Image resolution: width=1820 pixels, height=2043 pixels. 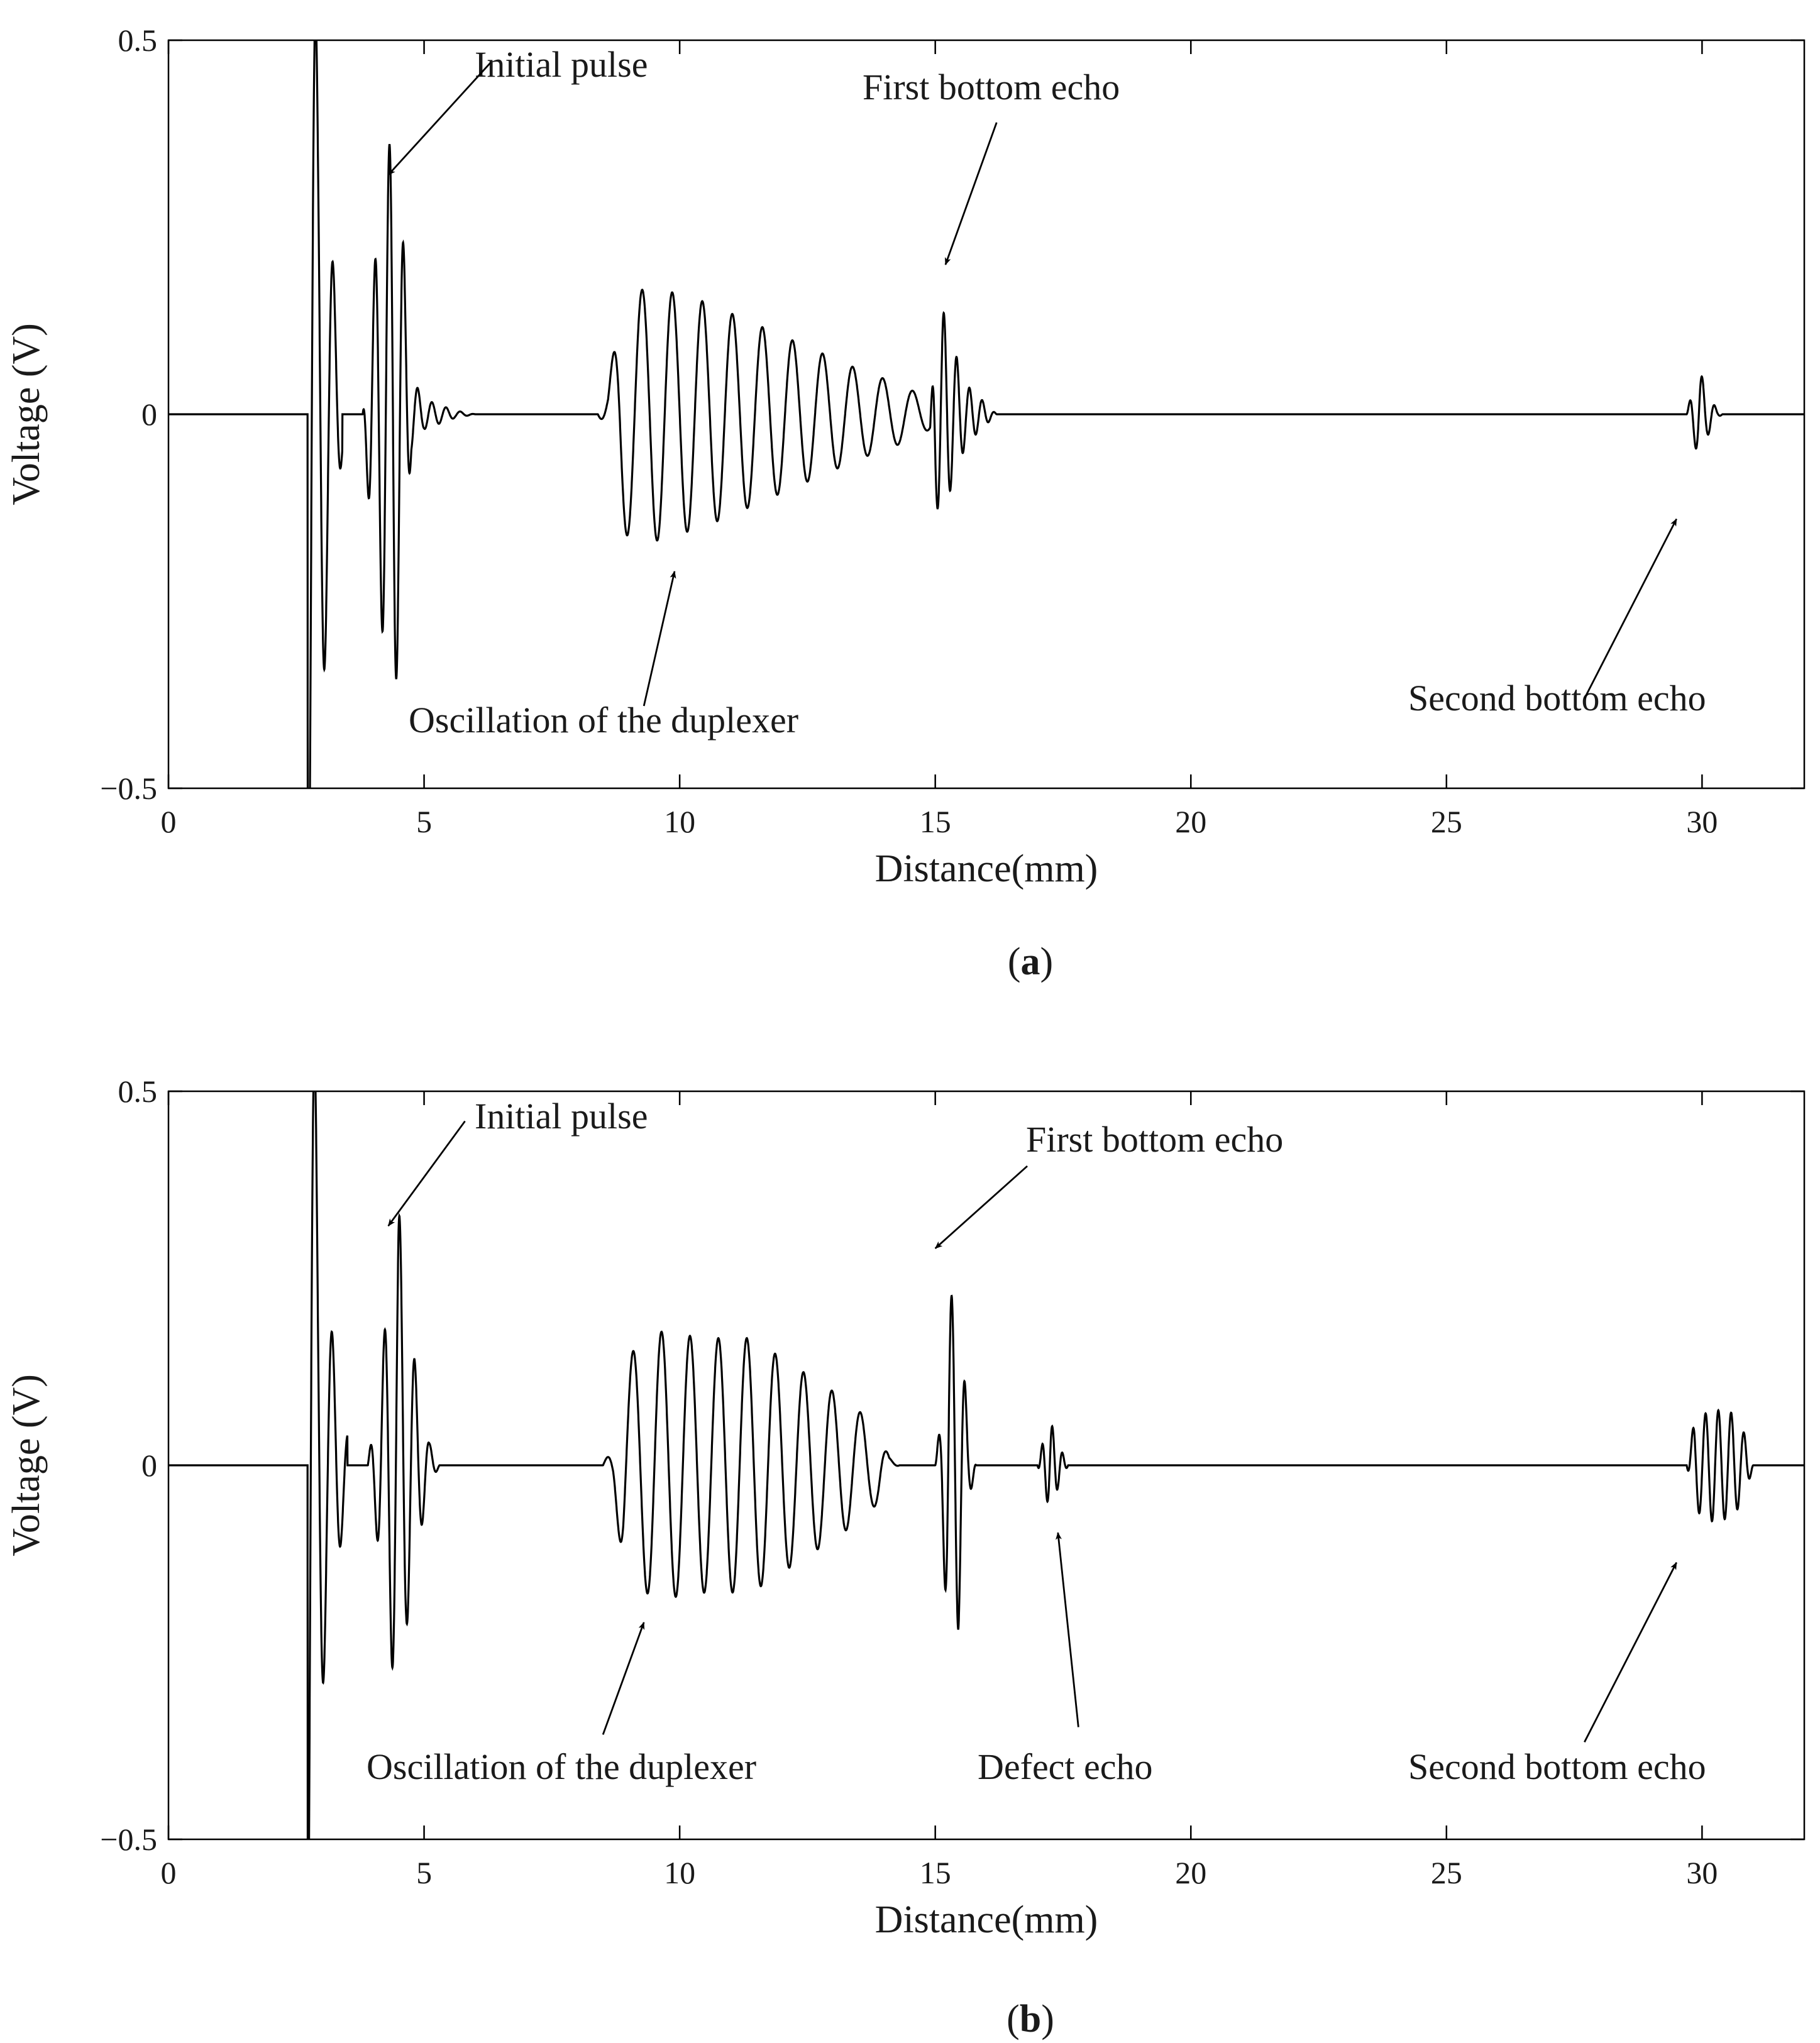 I want to click on panel-label: (b), so click(x=1030, y=2019).